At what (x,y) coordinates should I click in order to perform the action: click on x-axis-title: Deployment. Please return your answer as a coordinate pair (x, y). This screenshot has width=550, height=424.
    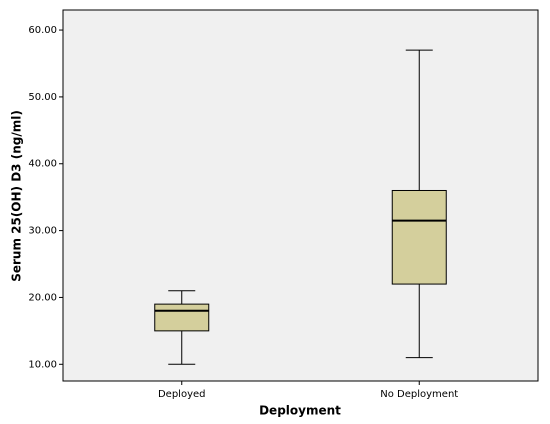
    Looking at the image, I should click on (300, 411).